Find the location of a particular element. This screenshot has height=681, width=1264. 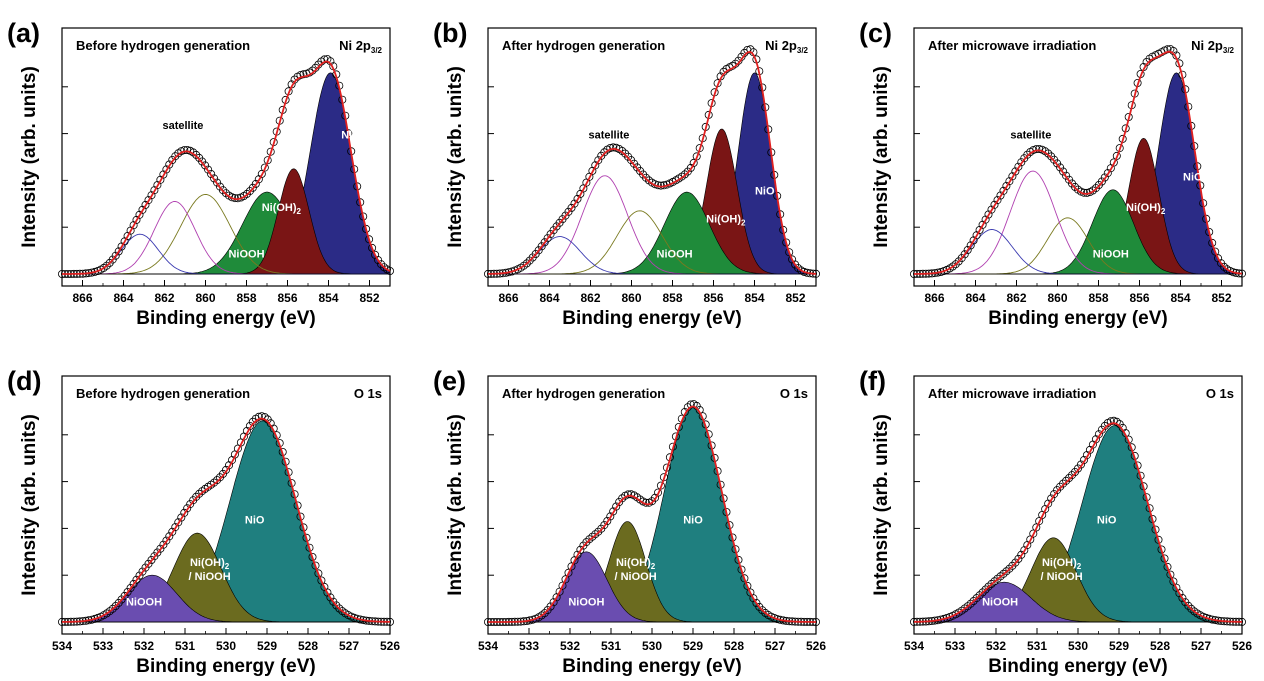

x-tick-label: 852 is located at coordinates (369, 298).